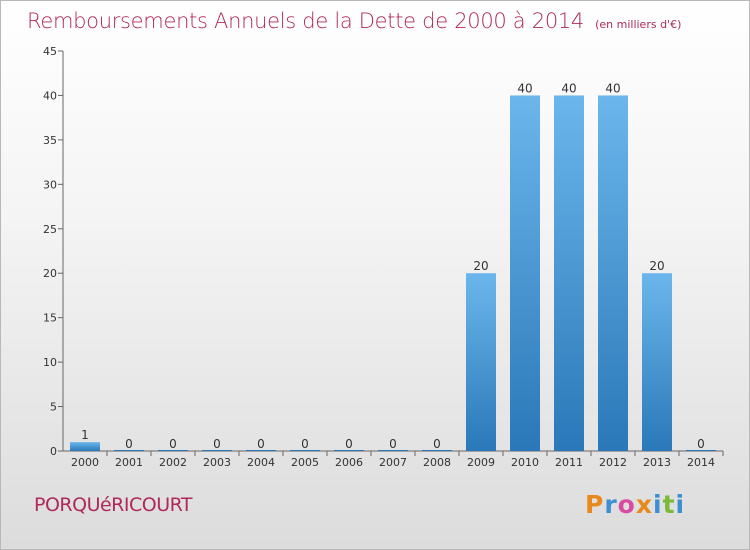  What do you see at coordinates (393, 462) in the screenshot?
I see `x-tick-label: 2007` at bounding box center [393, 462].